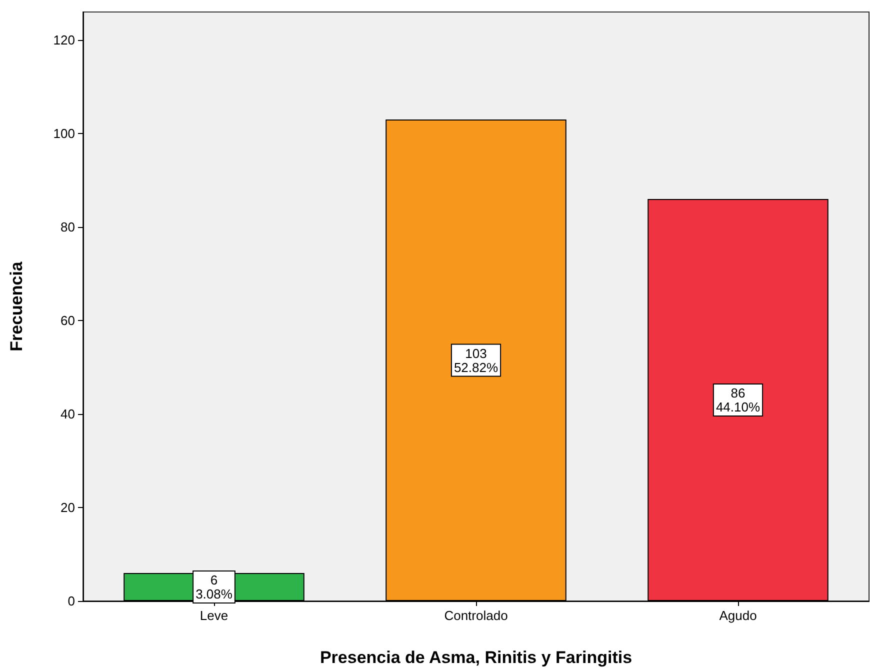  What do you see at coordinates (476, 360) in the screenshot?
I see `data-label: 103 52.82%` at bounding box center [476, 360].